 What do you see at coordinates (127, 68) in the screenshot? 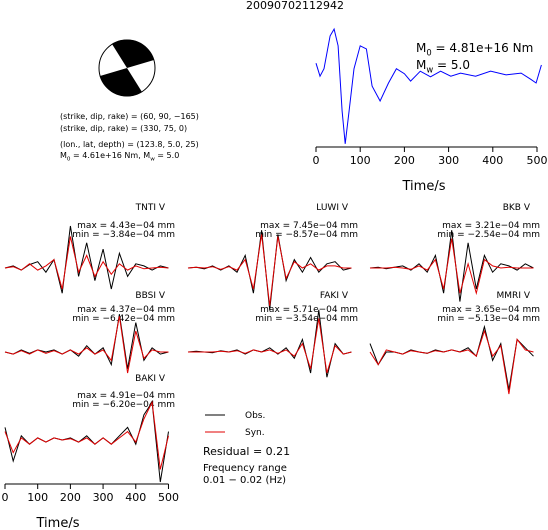
I see `beachball` at bounding box center [127, 68].